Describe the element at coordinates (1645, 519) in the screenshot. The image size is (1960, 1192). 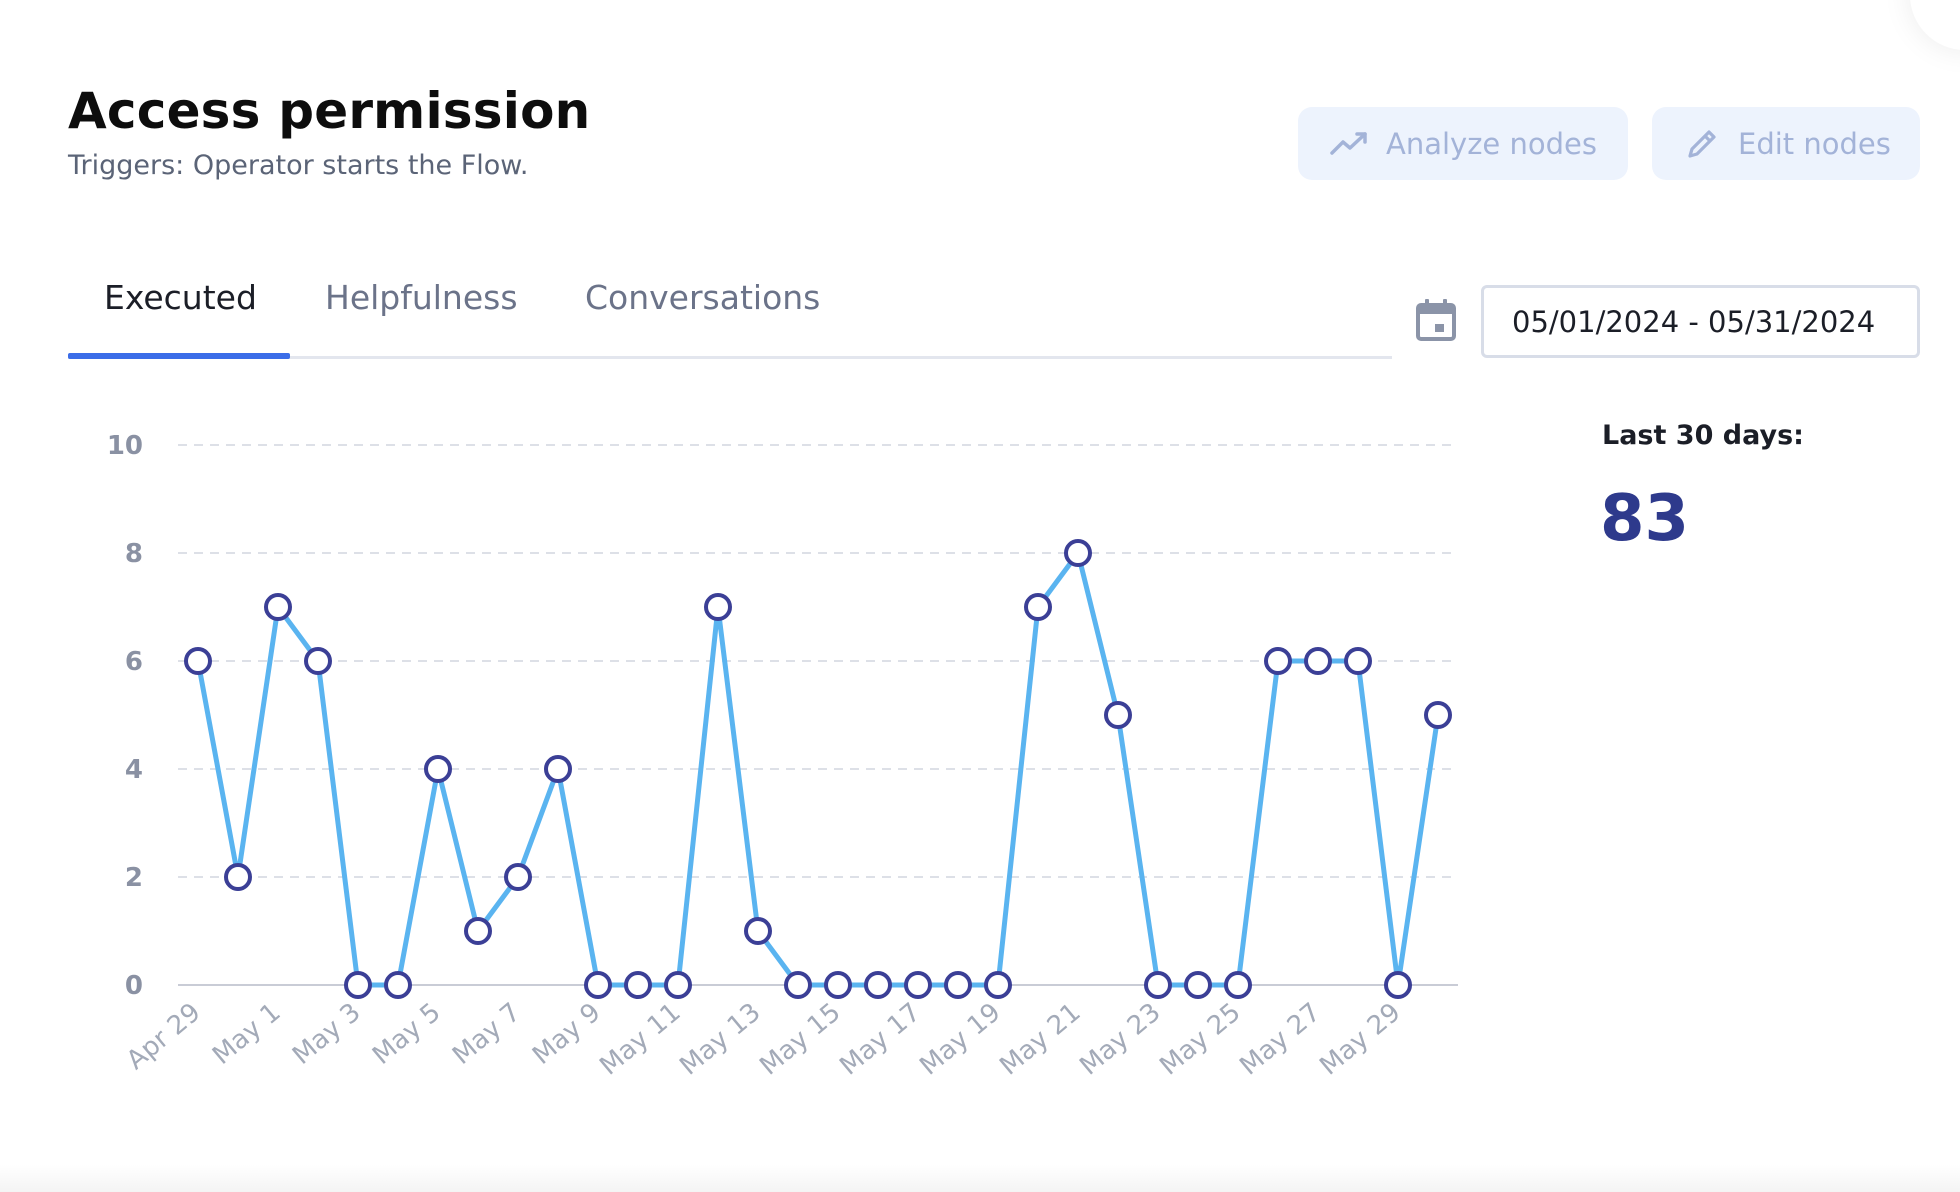
I see `summary-value: 83` at that location.